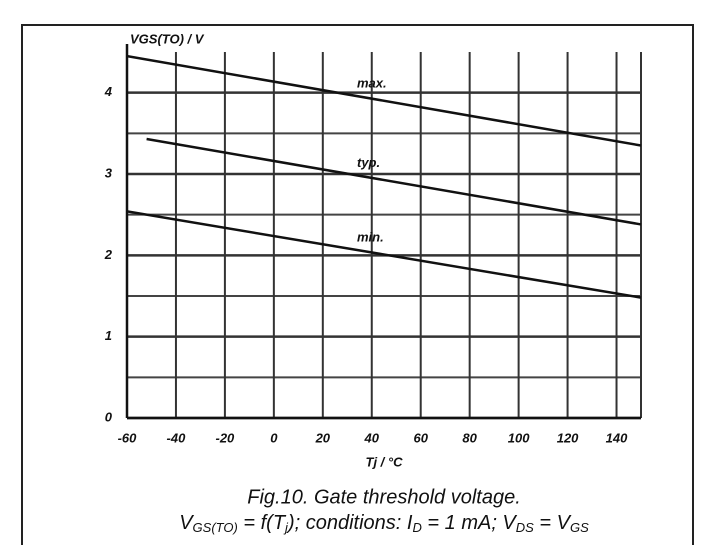 Image resolution: width=718 pixels, height=545 pixels. What do you see at coordinates (349, 523) in the screenshot?
I see `caption-text: ); conditions: I` at bounding box center [349, 523].